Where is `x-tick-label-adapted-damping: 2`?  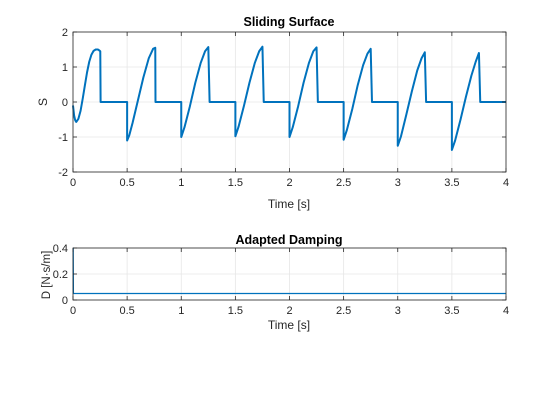 x-tick-label-adapted-damping: 2 is located at coordinates (289, 311).